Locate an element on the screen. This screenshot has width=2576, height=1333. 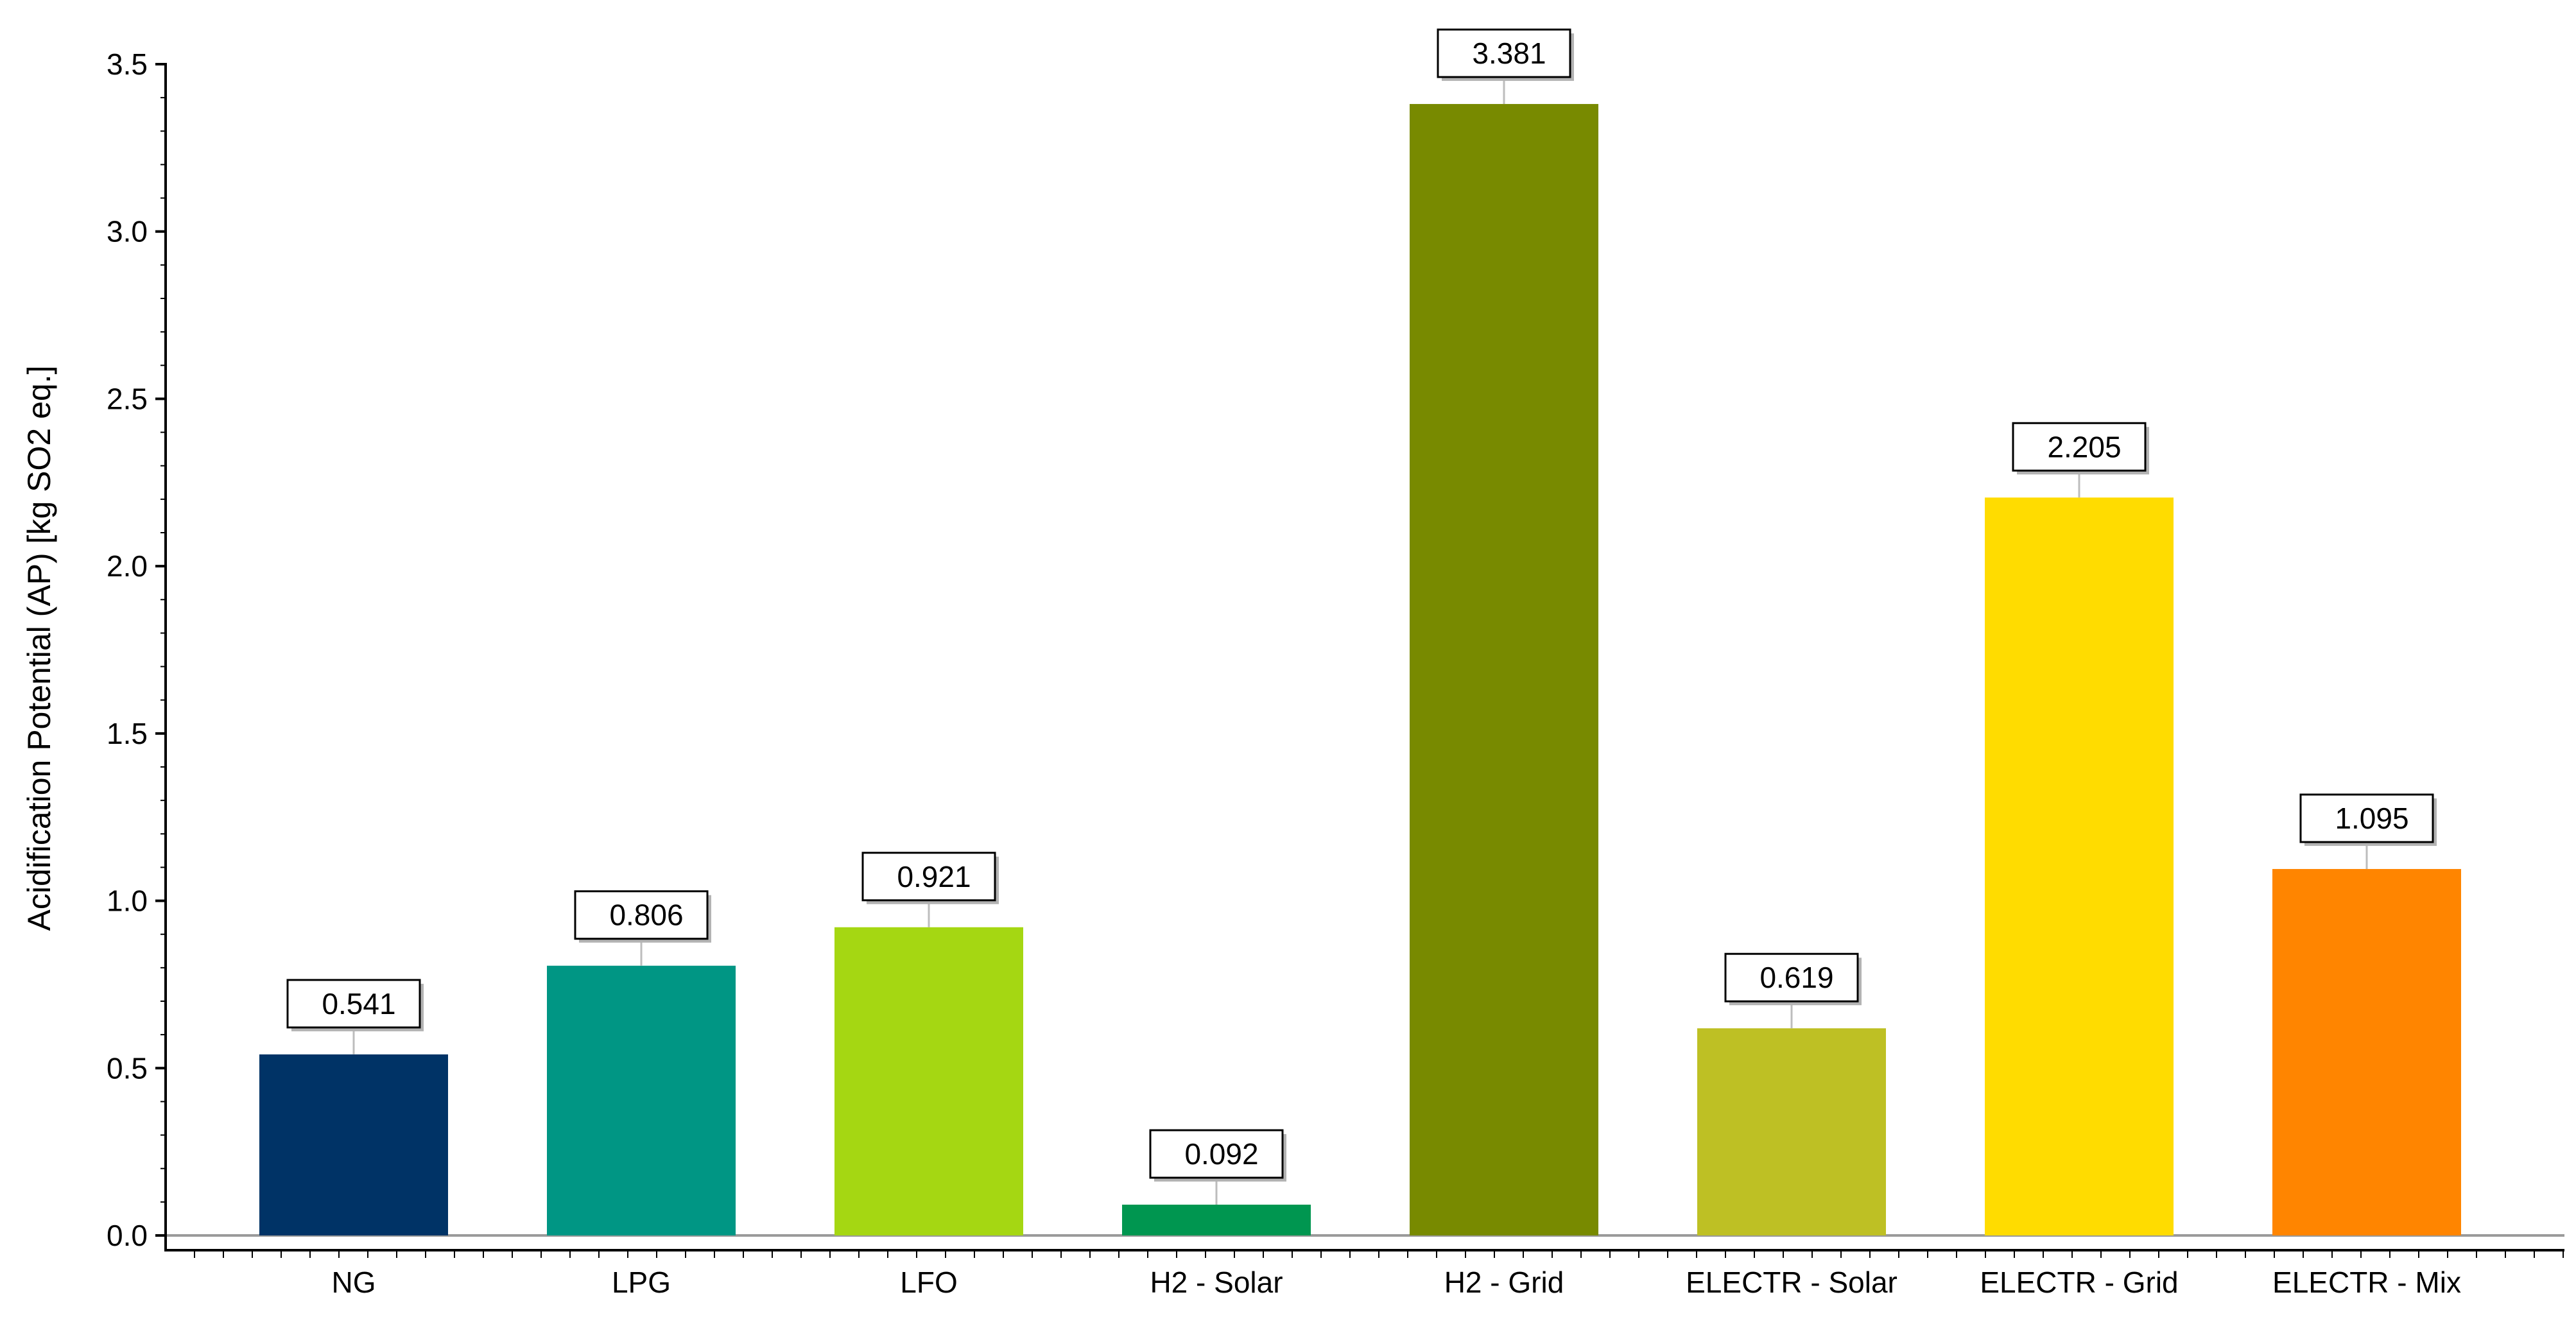
y-tick-label-6: 3.0 is located at coordinates (128, 231).